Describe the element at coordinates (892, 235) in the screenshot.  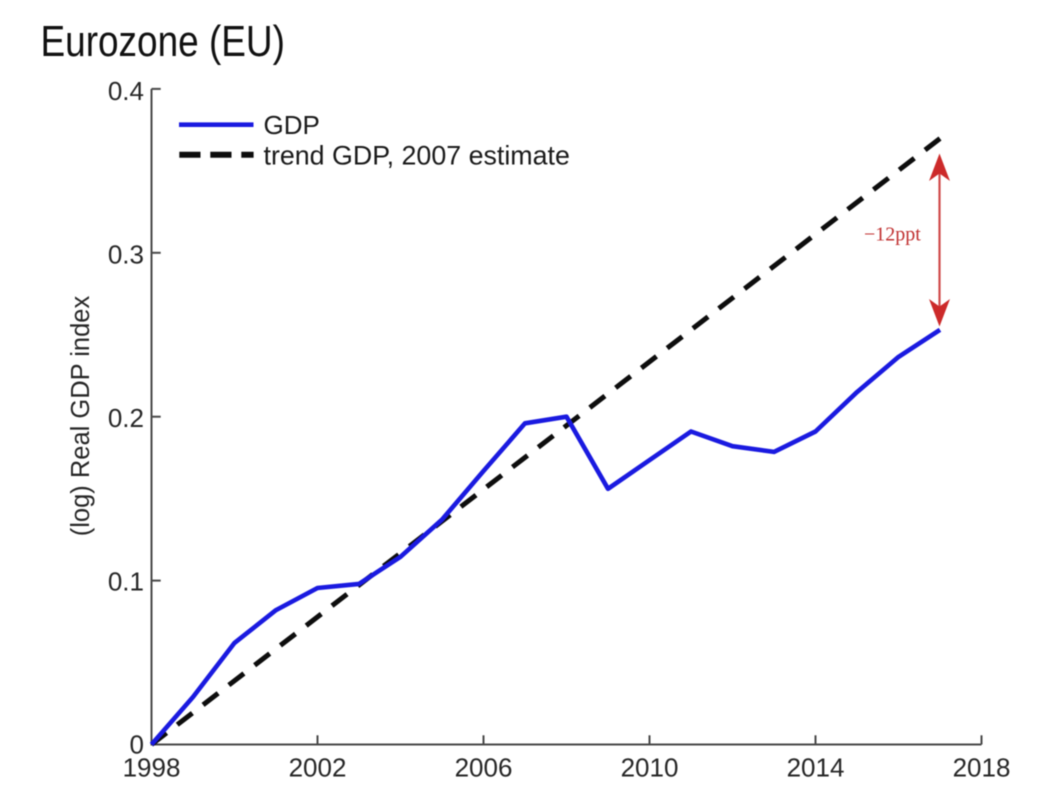
I see `svg-text: −12ppt` at that location.